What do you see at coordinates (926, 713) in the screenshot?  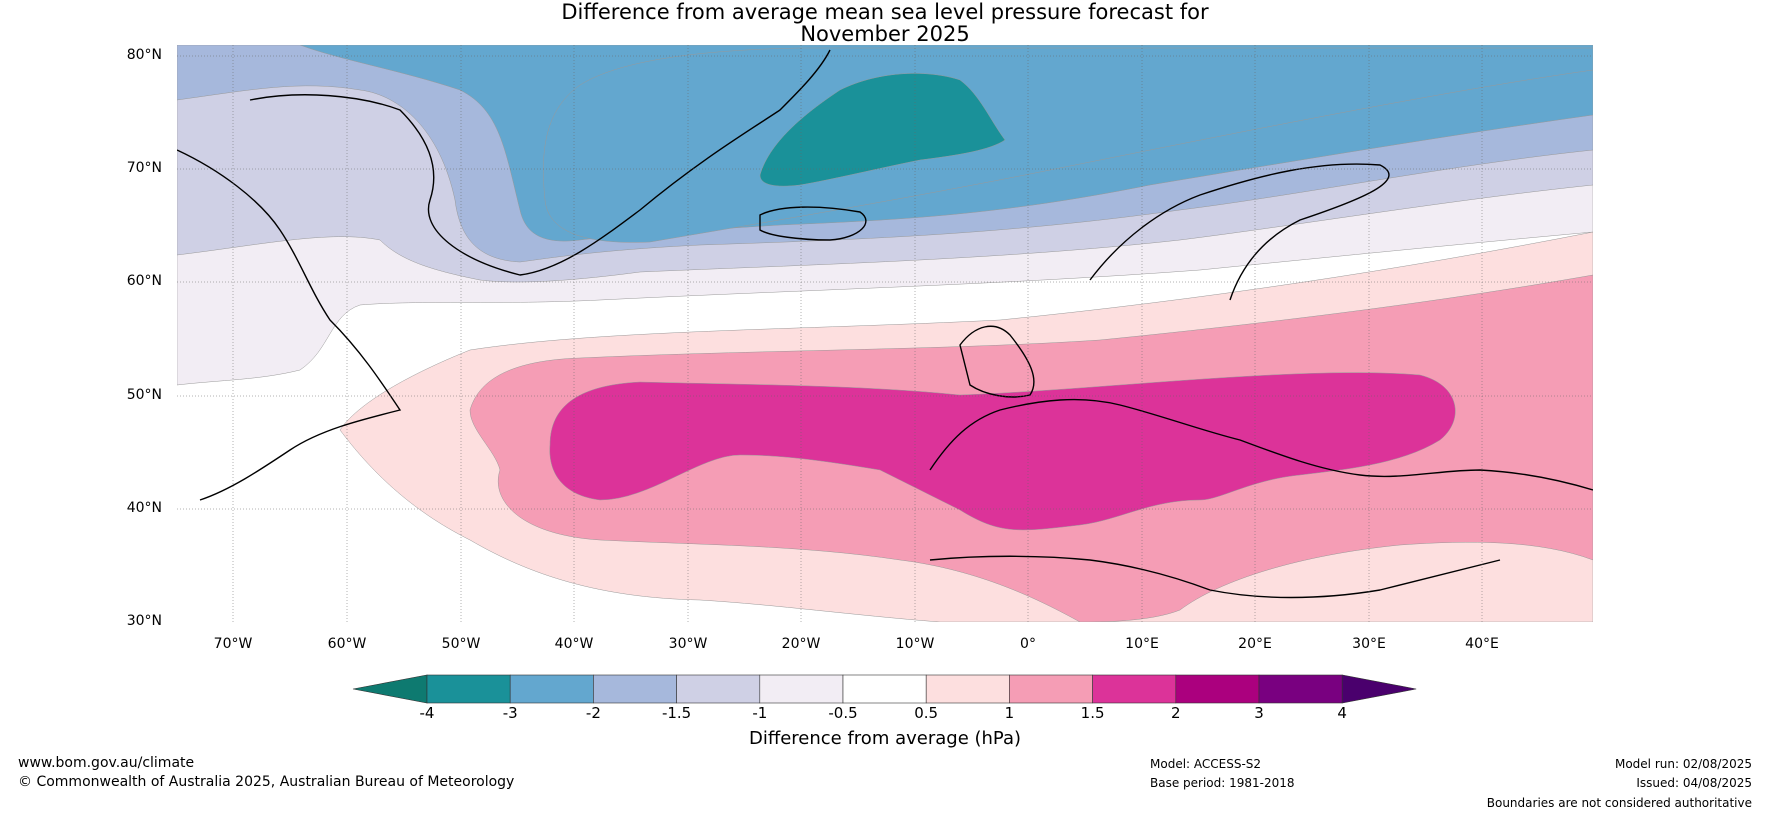 I see `colorbar-tick-label: 0.5` at bounding box center [926, 713].